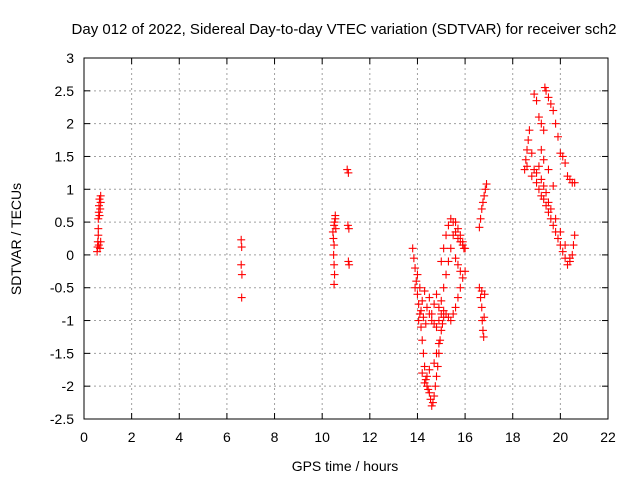 This screenshot has width=640, height=480. What do you see at coordinates (65, 222) in the screenshot?
I see `y-tick-label: 0.5` at bounding box center [65, 222].